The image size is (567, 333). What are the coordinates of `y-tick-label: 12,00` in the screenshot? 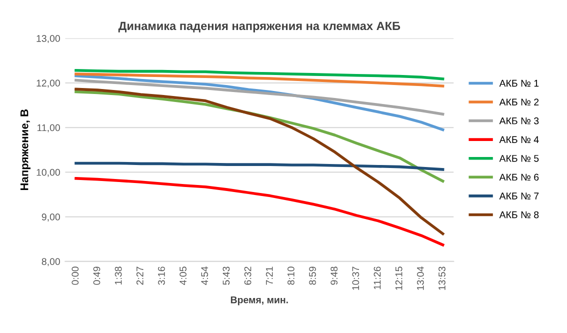 It's located at (48, 84).